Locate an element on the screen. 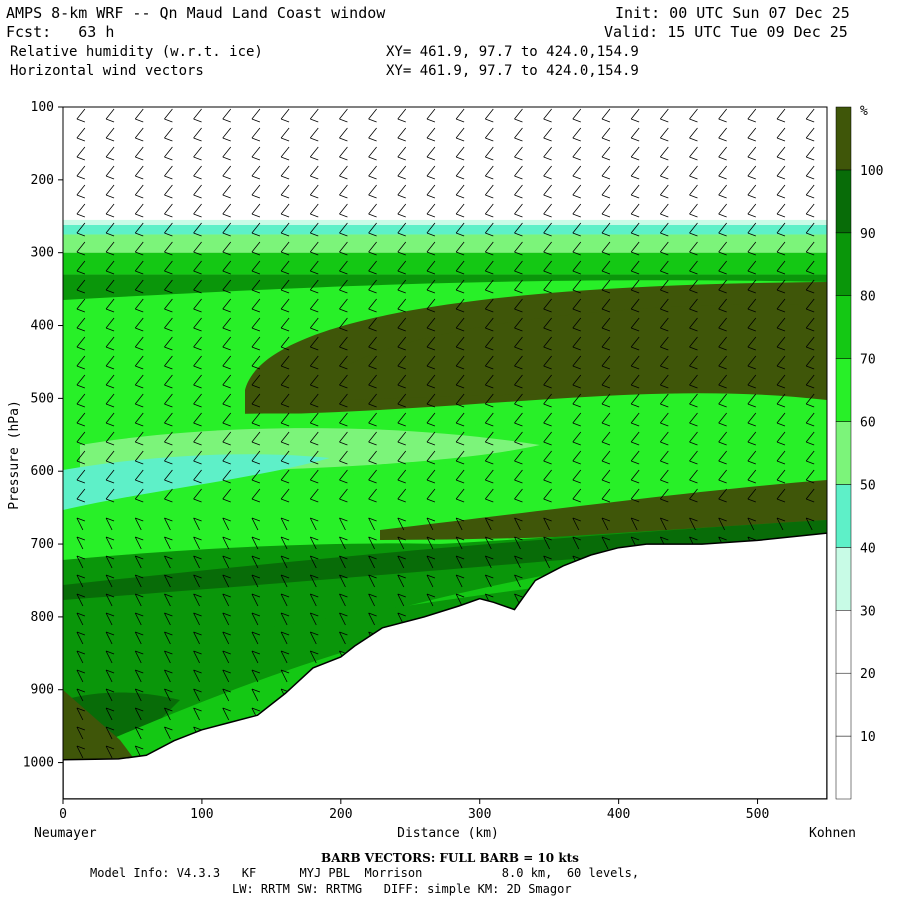 The height and width of the screenshot is (900, 900). colorbar-label: 80 is located at coordinates (868, 297).